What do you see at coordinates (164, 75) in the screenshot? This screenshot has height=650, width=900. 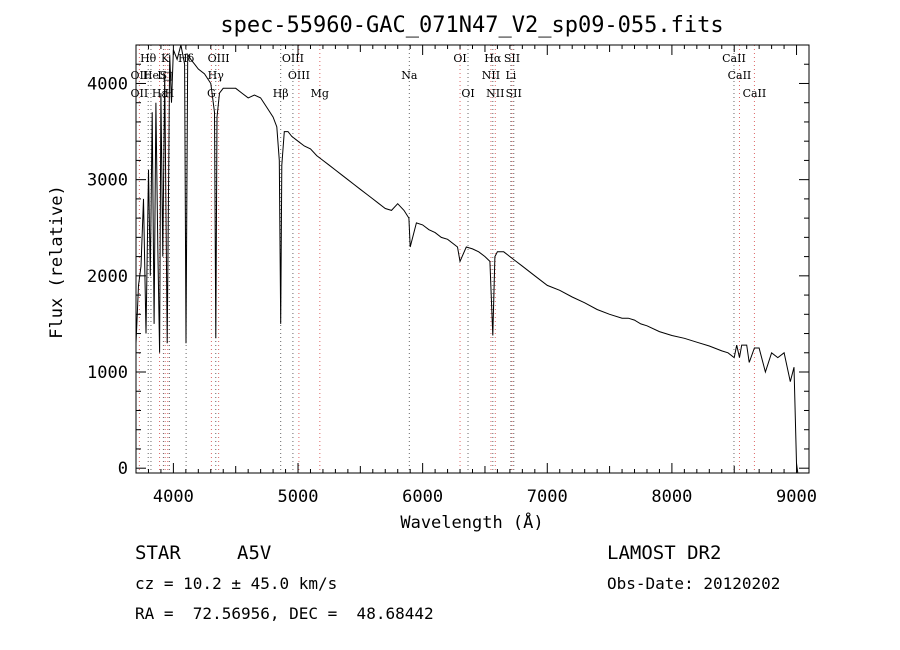 I see `line-marker-label: S` at bounding box center [164, 75].